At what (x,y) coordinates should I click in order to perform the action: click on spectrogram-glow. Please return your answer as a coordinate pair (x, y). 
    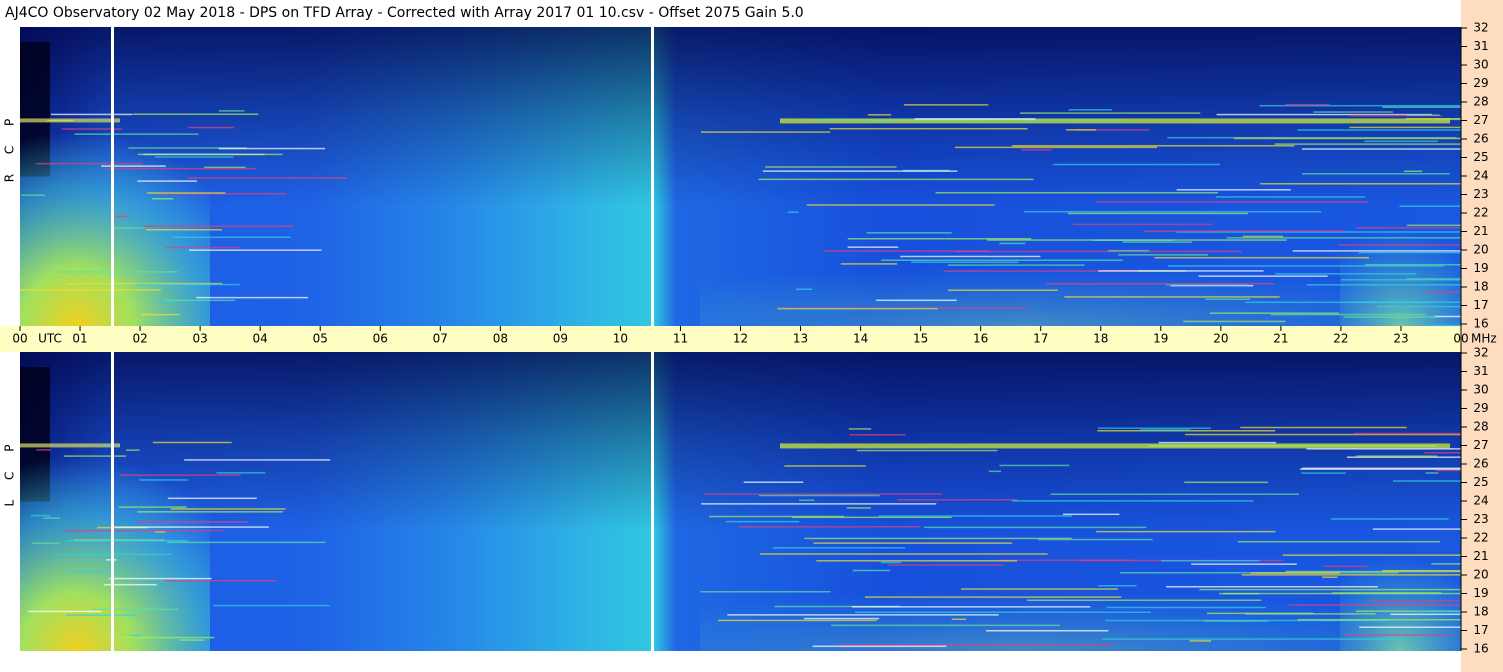
    Looking at the image, I should click on (115, 228).